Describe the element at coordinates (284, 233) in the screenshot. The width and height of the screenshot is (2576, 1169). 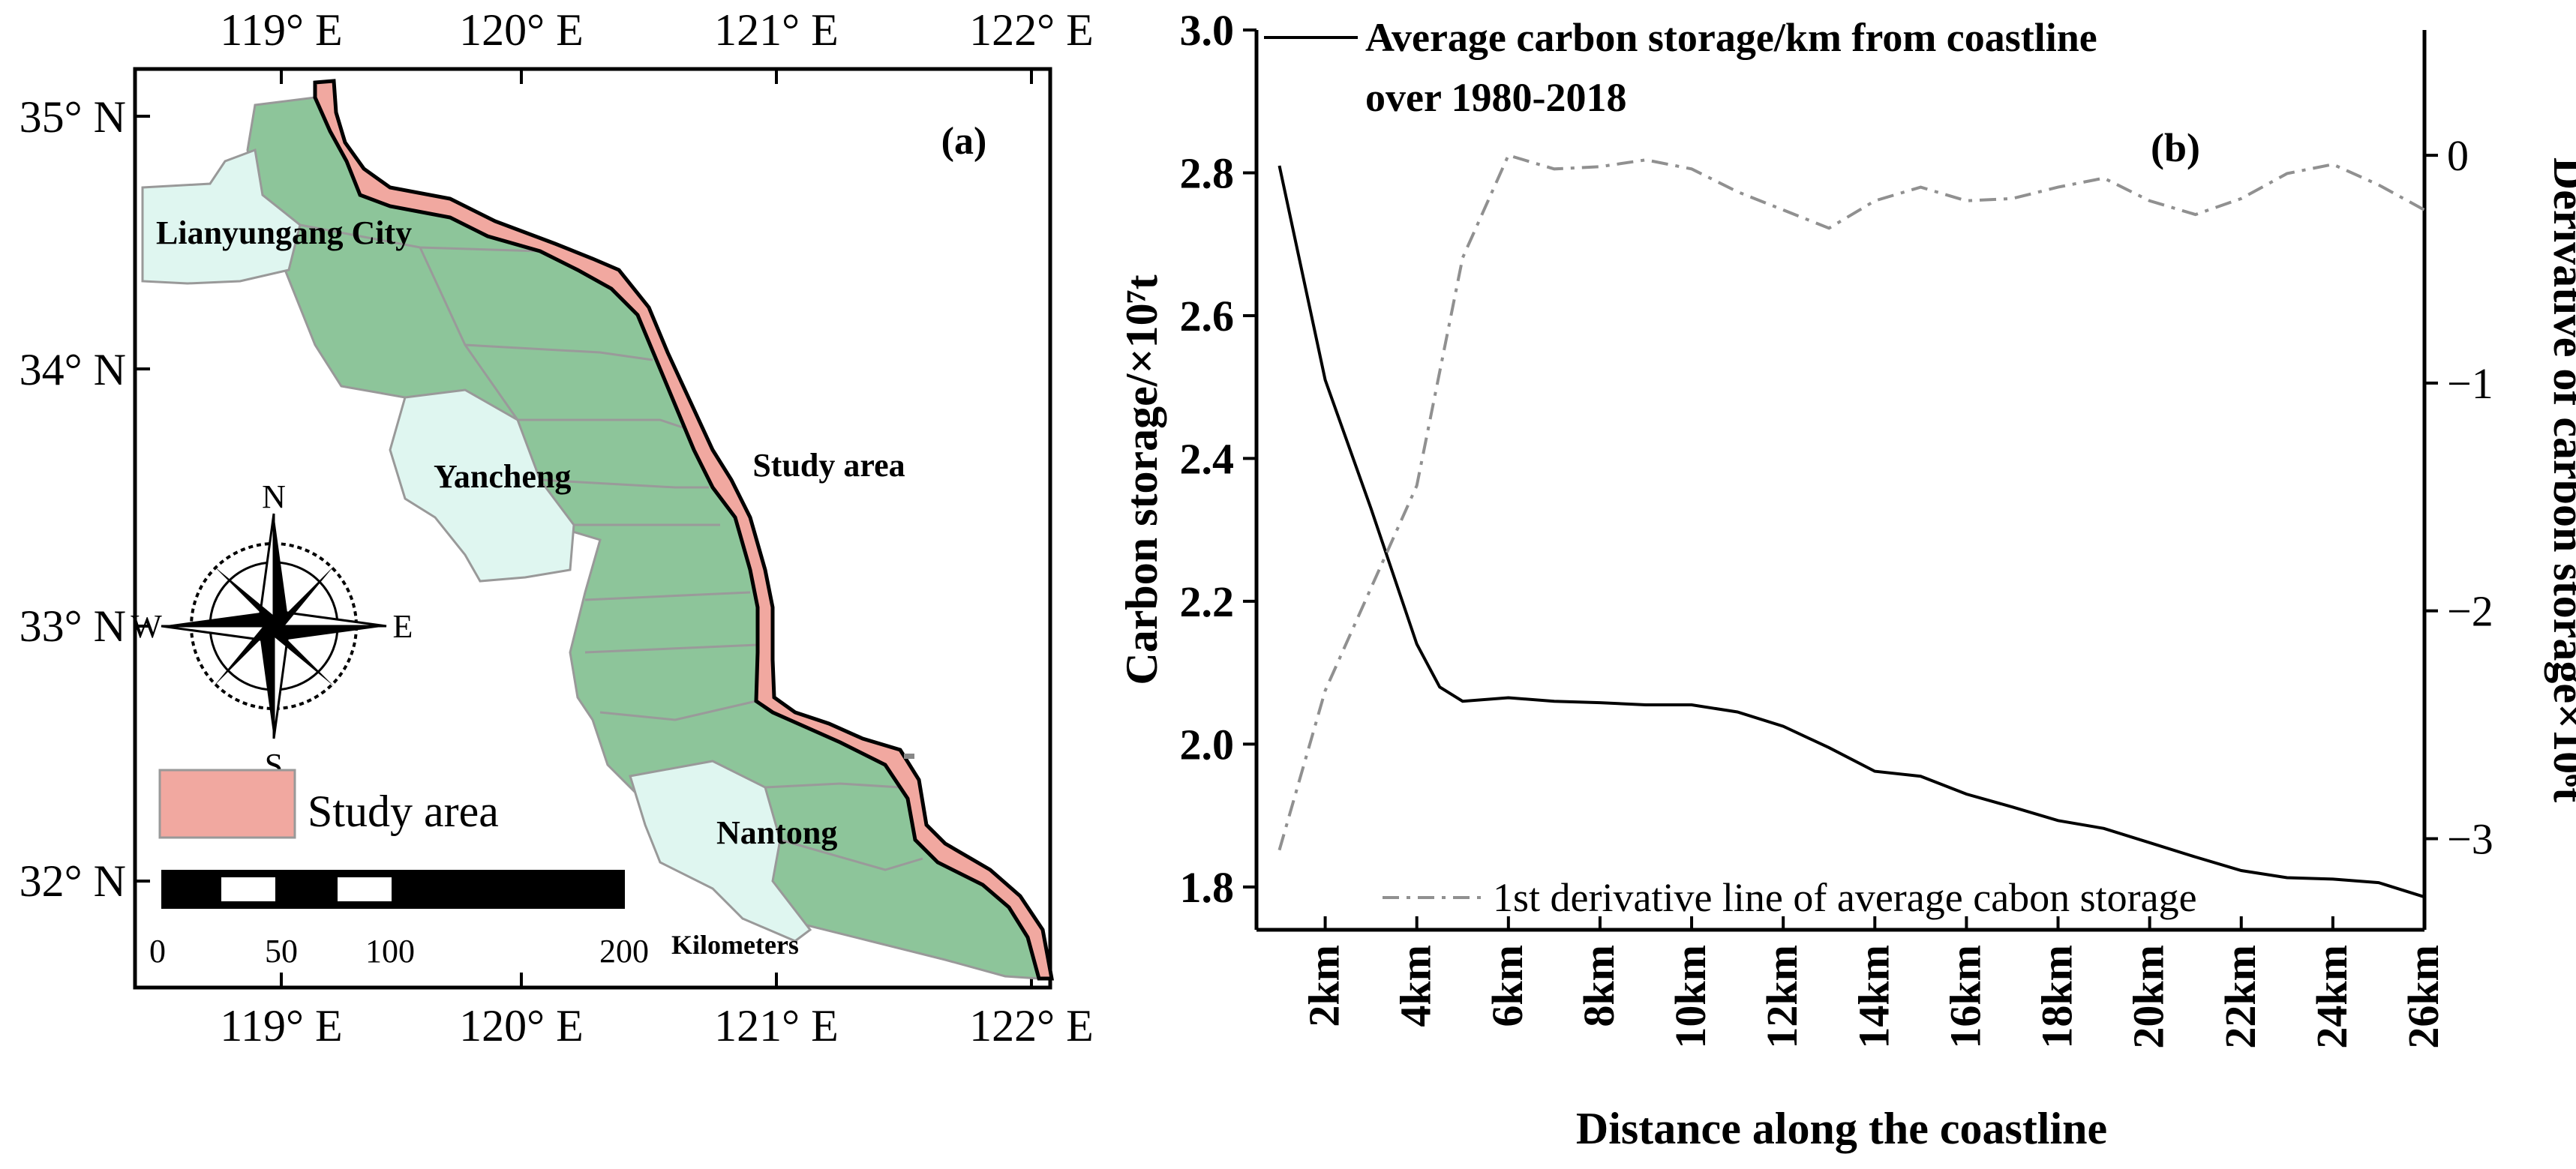
I see `lianyungang-label: Lianyungang City` at that location.